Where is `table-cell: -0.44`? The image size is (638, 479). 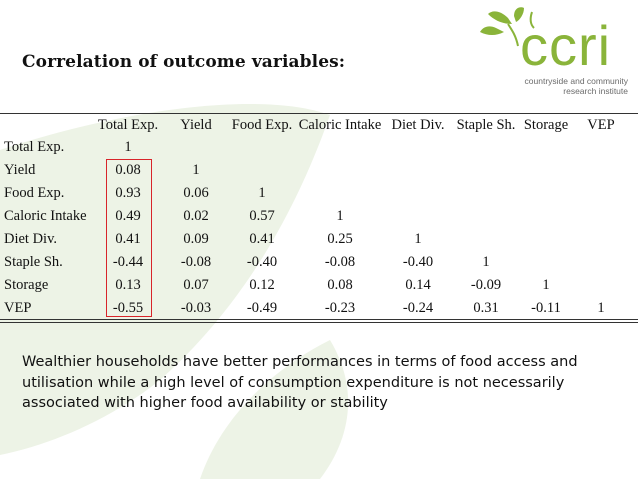 table-cell: -0.44 is located at coordinates (128, 262).